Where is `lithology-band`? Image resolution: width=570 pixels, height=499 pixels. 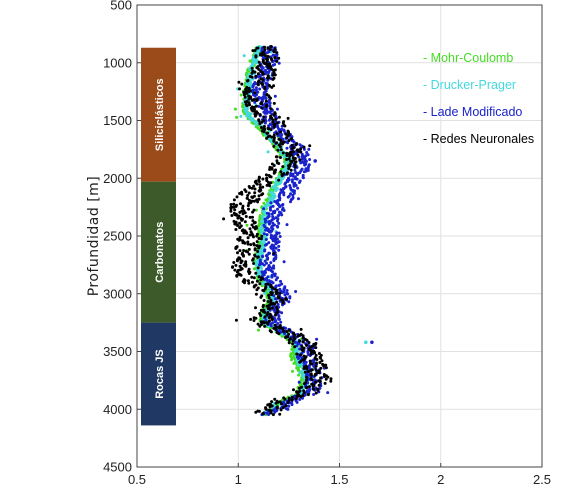
lithology-band is located at coordinates (158, 252).